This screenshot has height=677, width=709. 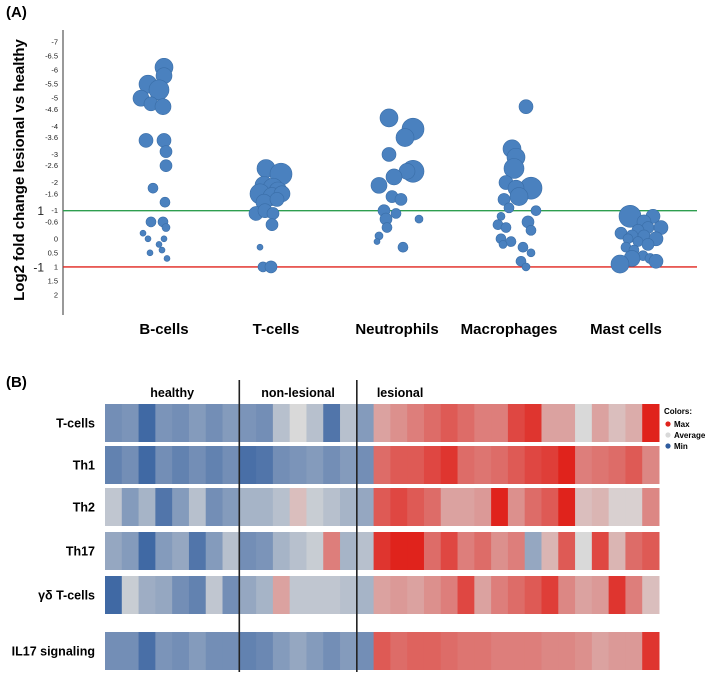 I want to click on row-label: Th17, so click(x=80, y=552).